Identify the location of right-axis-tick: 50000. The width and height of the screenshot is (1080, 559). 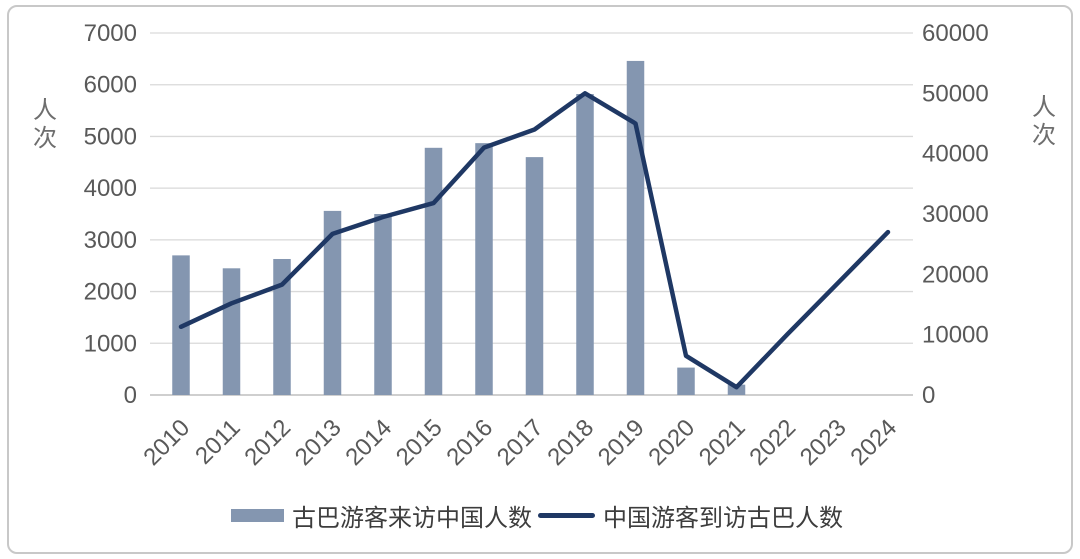
(955, 93).